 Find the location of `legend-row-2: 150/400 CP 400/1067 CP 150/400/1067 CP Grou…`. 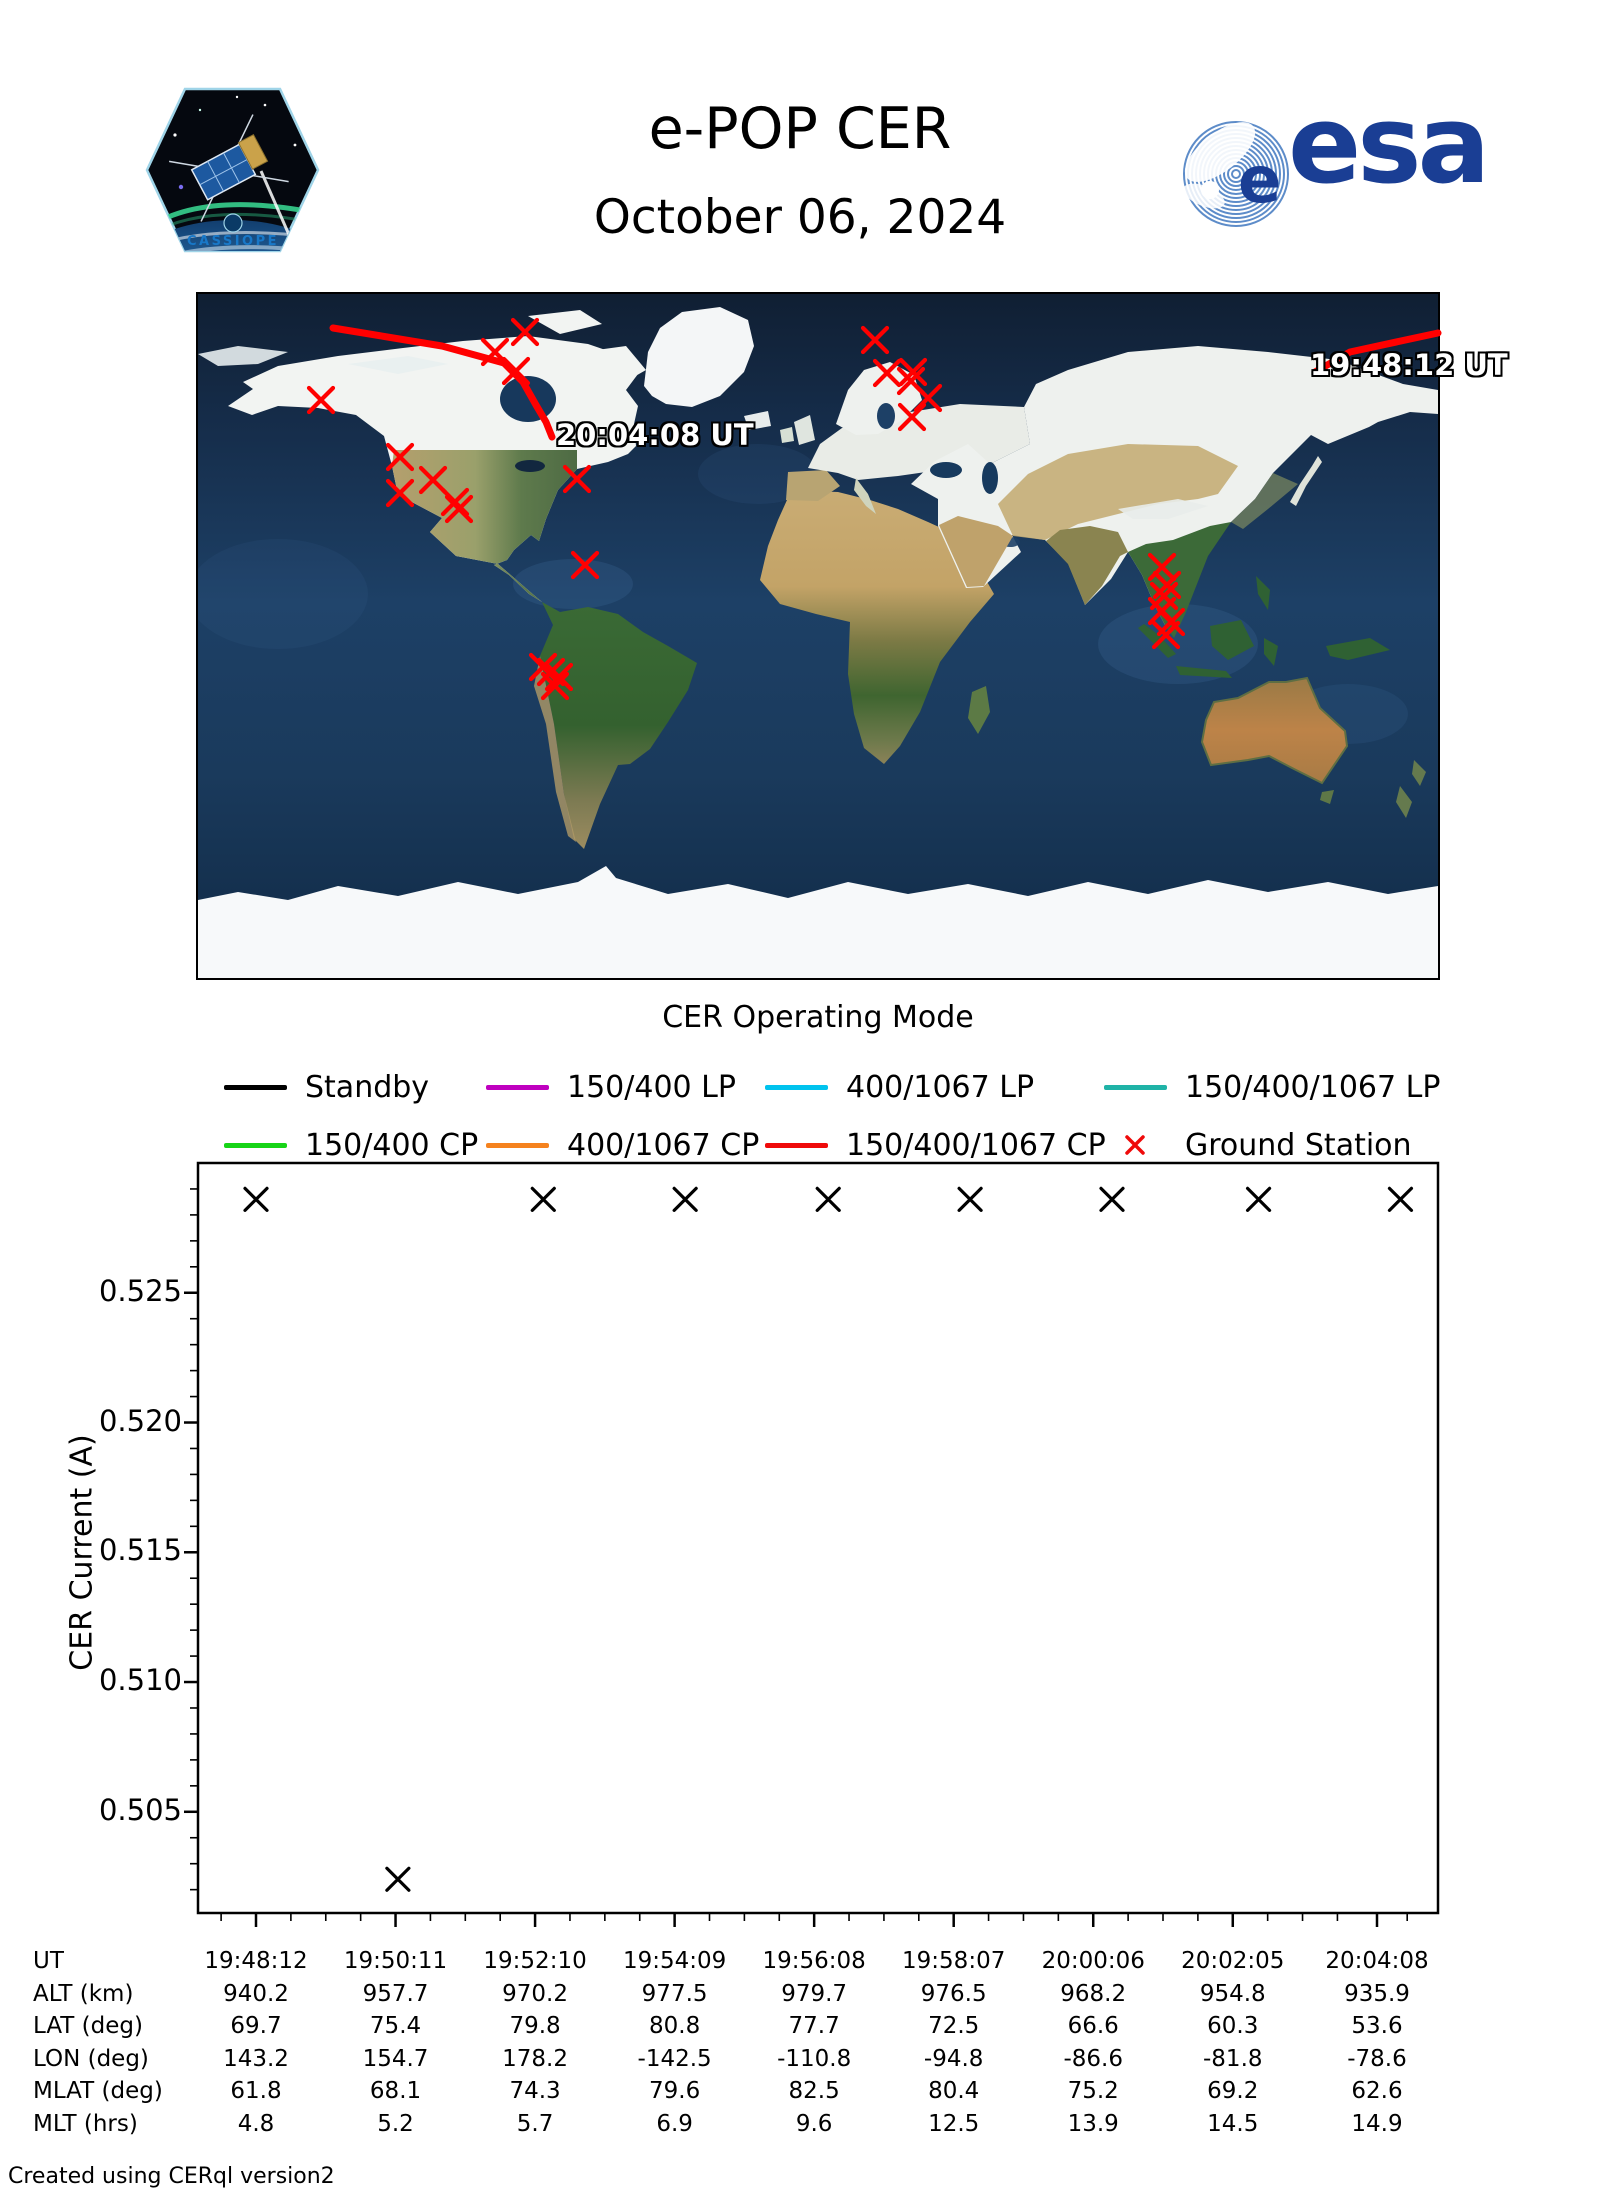

legend-row-2: 150/400 CP 400/1067 CP 150/400/1067 CP Grou… is located at coordinates (800, 1145).